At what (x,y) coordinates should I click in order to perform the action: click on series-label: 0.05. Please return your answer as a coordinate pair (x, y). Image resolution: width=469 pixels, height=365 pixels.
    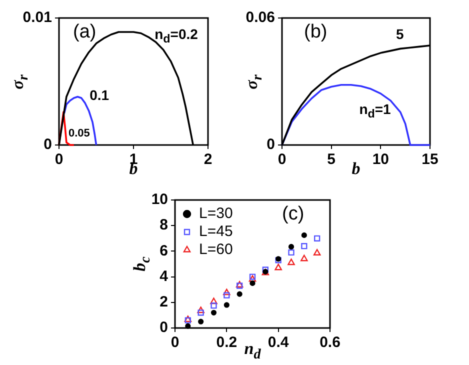
    Looking at the image, I should click on (79, 133).